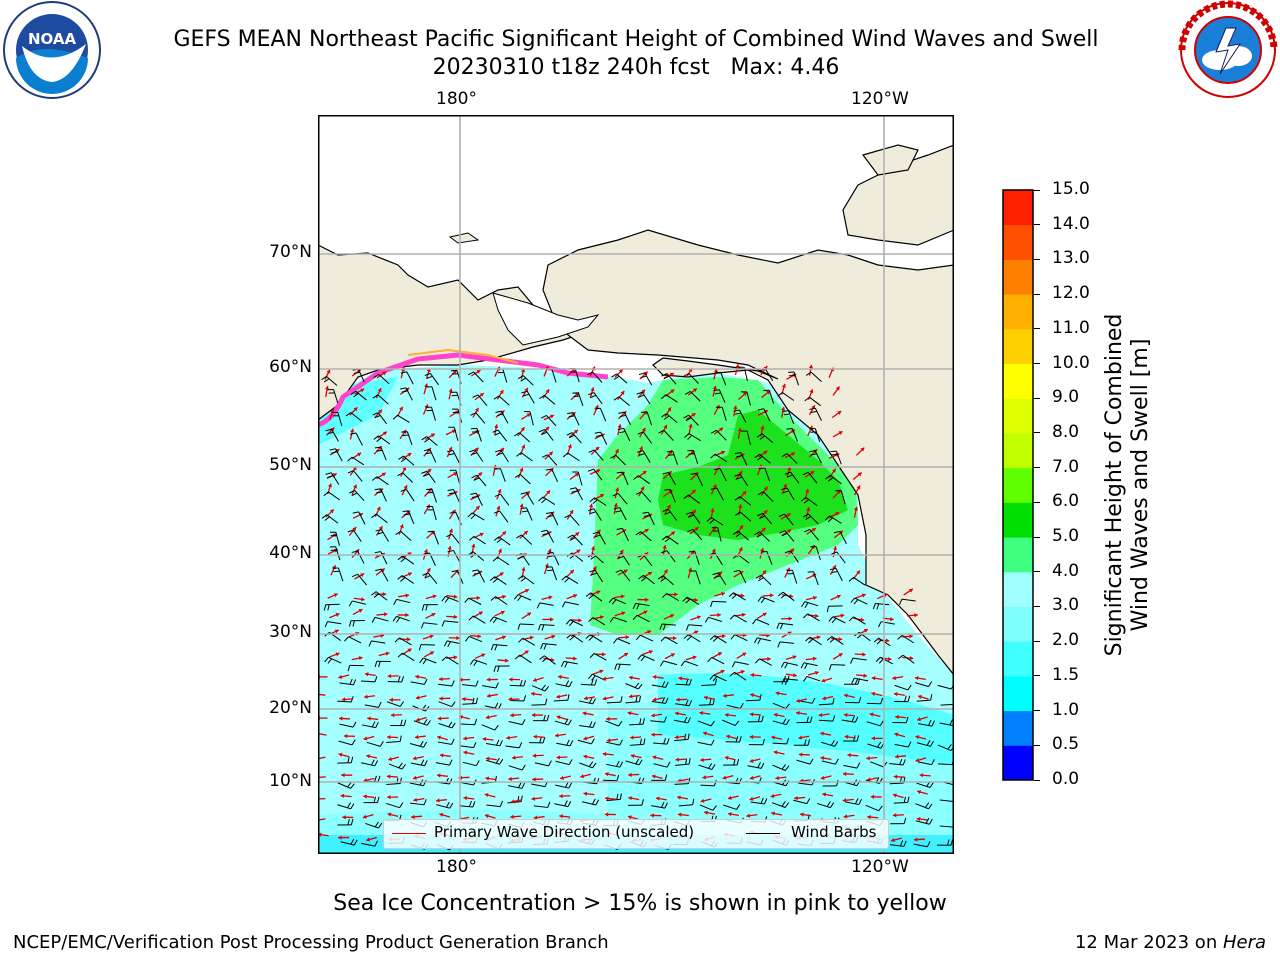 This screenshot has height=960, width=1280. I want to click on land-alaska-canada, so click(748, 452).